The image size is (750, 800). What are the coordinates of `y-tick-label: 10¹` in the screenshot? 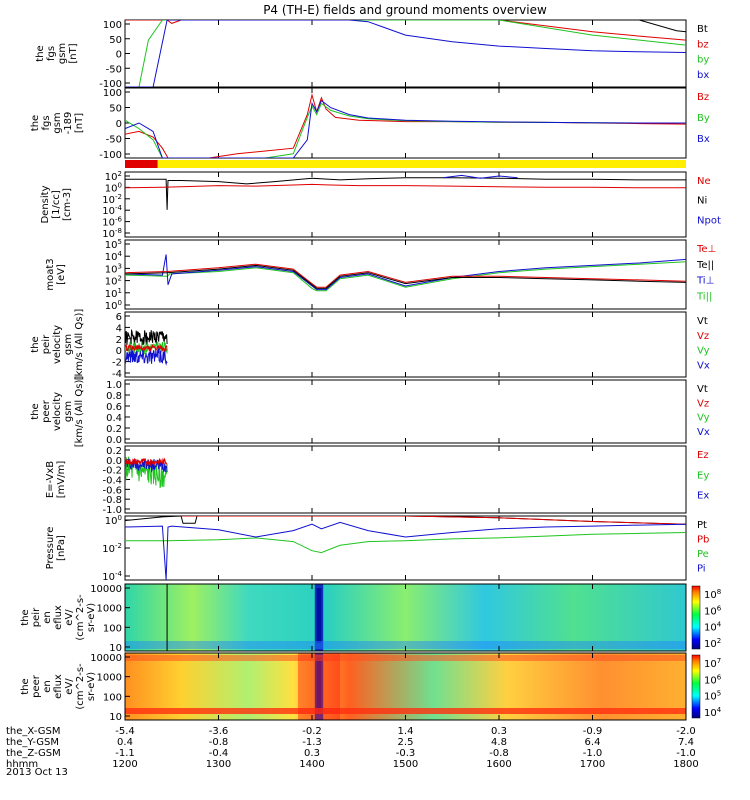 It's located at (113, 293).